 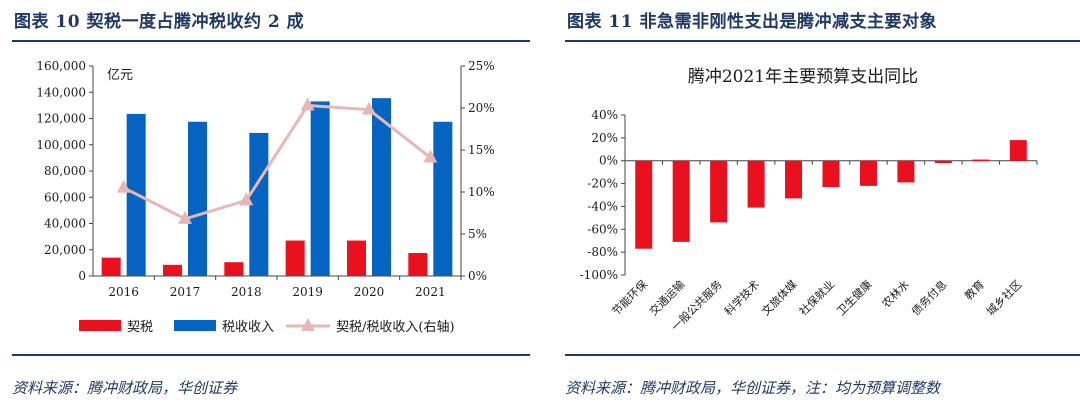 What do you see at coordinates (816, 297) in the screenshot?
I see `x-tick-label: 社保就业` at bounding box center [816, 297].